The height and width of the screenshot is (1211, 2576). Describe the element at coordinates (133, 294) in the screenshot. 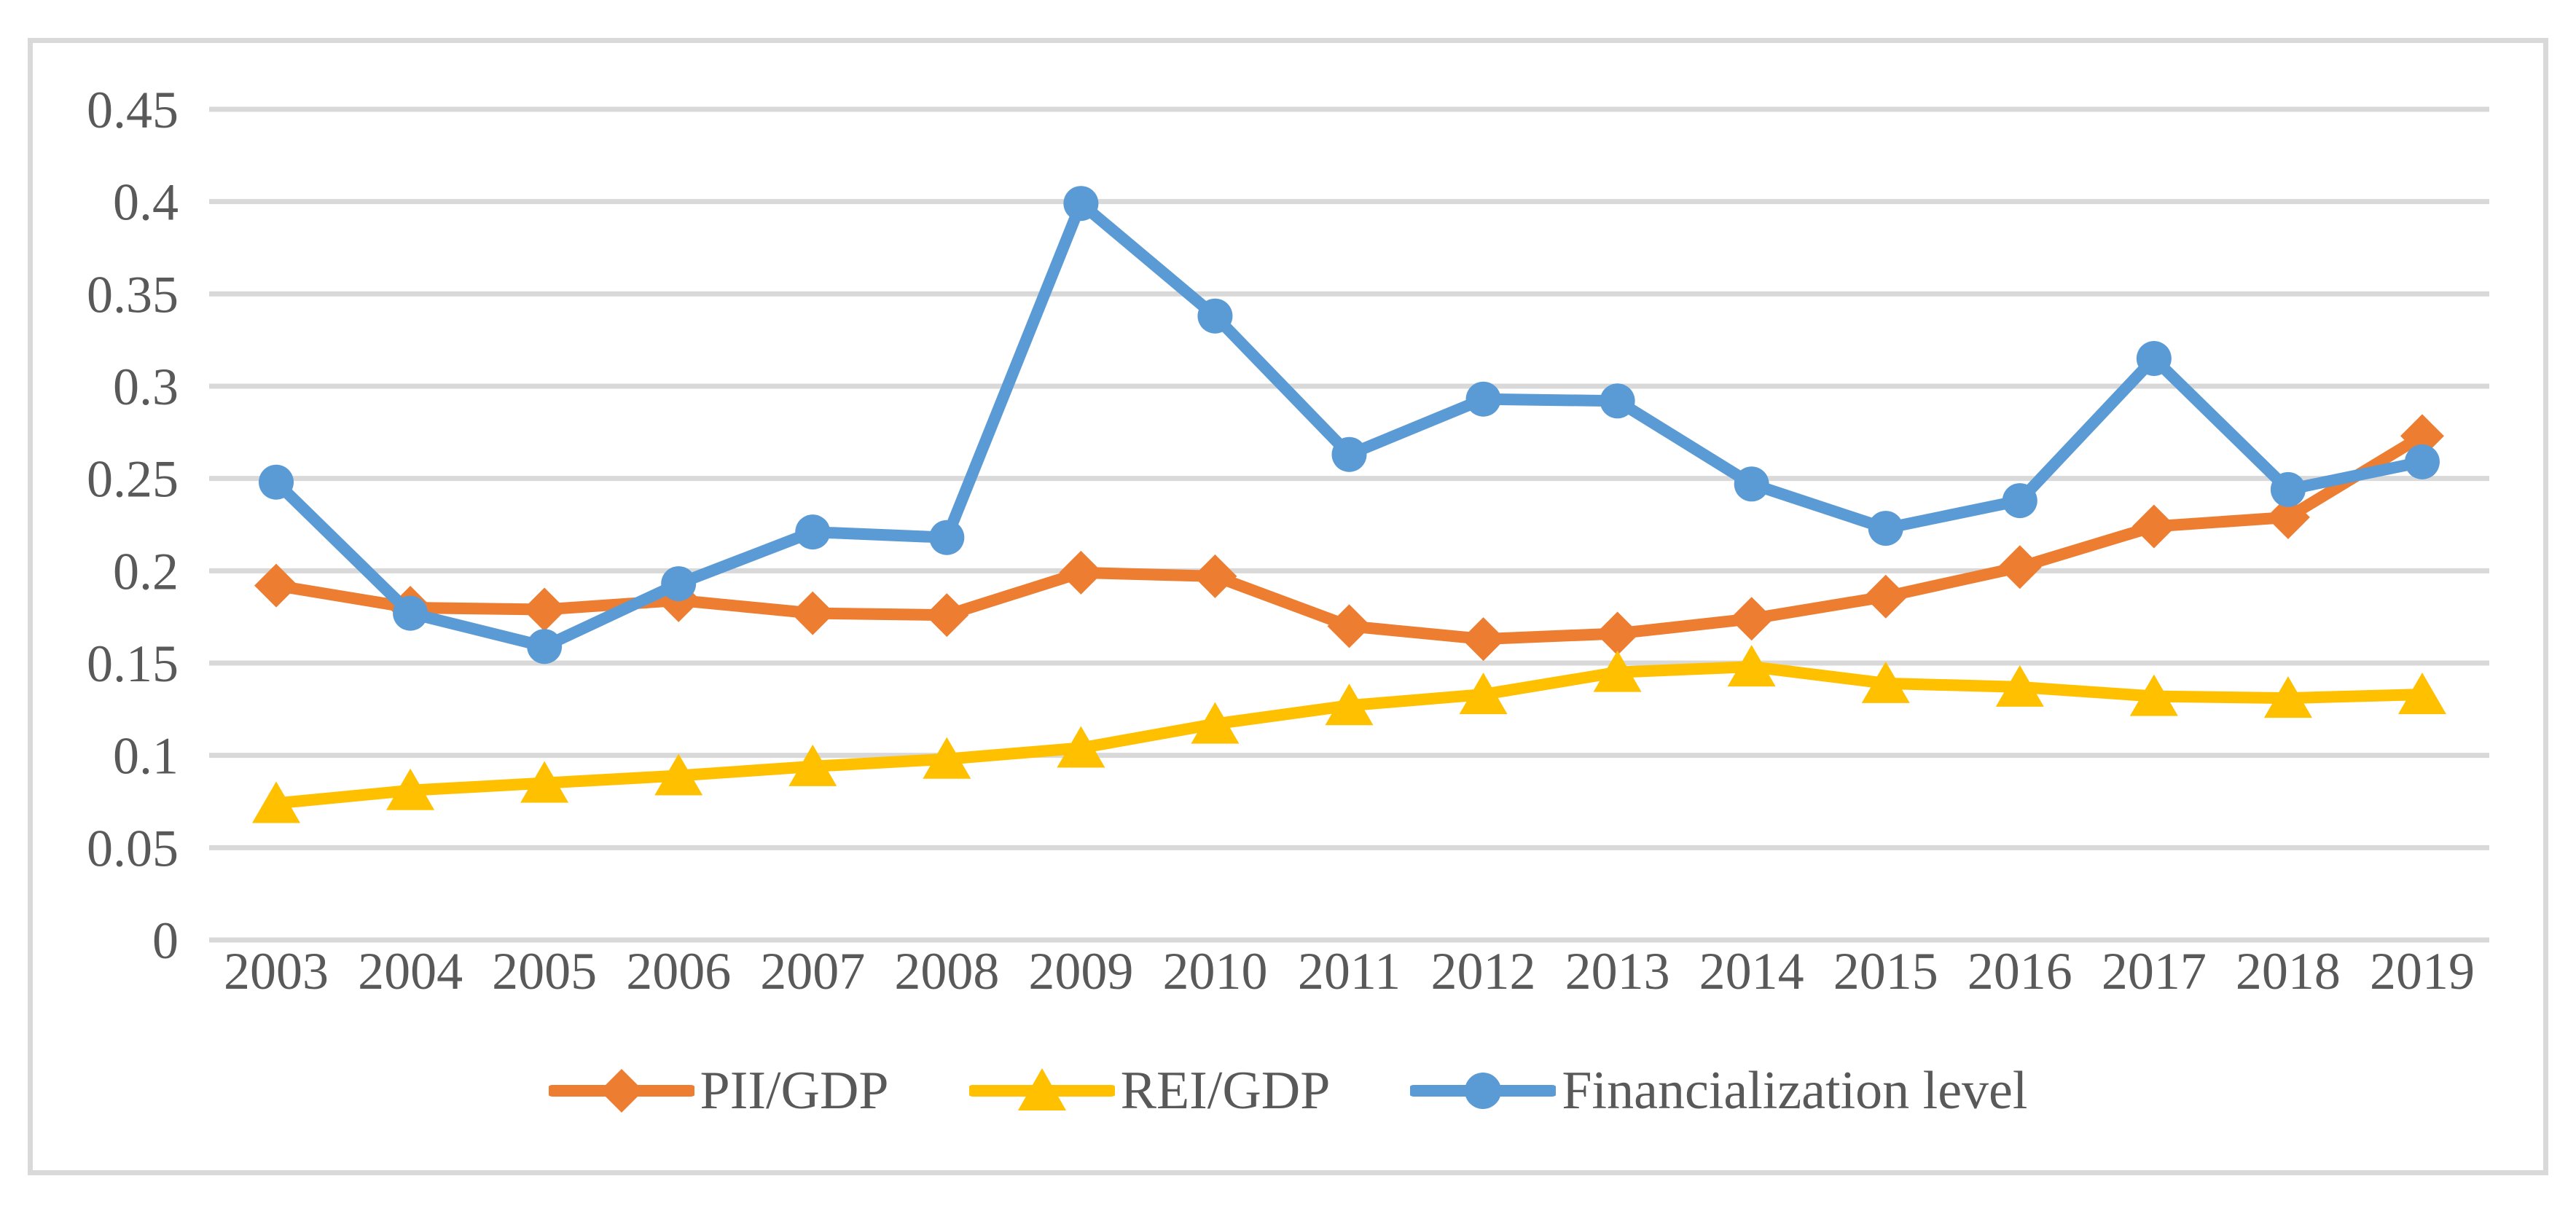

I see `y-axis-tick-label: 0.35` at that location.